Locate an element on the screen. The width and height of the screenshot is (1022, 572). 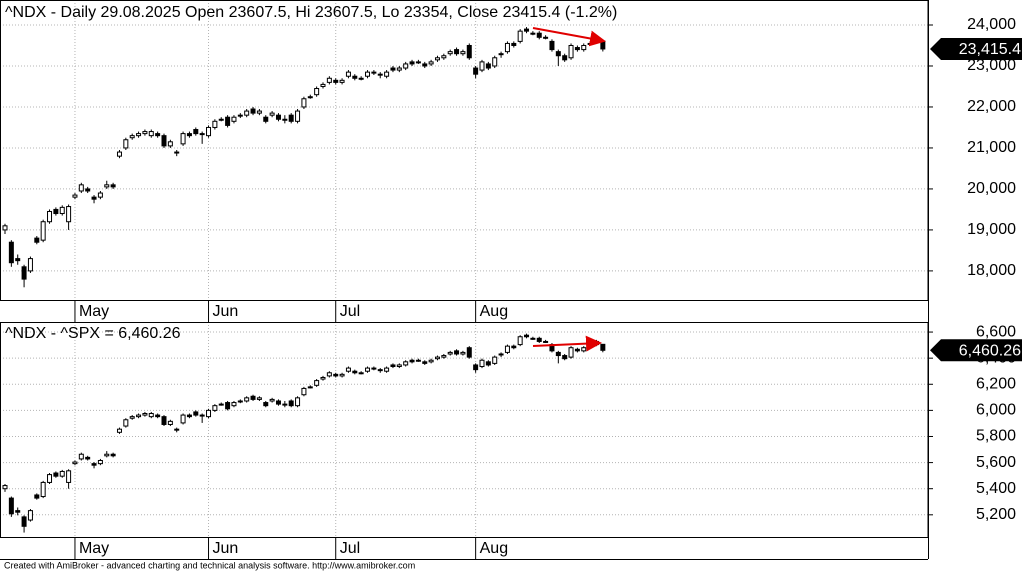
y-tick-label: 20,000 is located at coordinates (991, 188).